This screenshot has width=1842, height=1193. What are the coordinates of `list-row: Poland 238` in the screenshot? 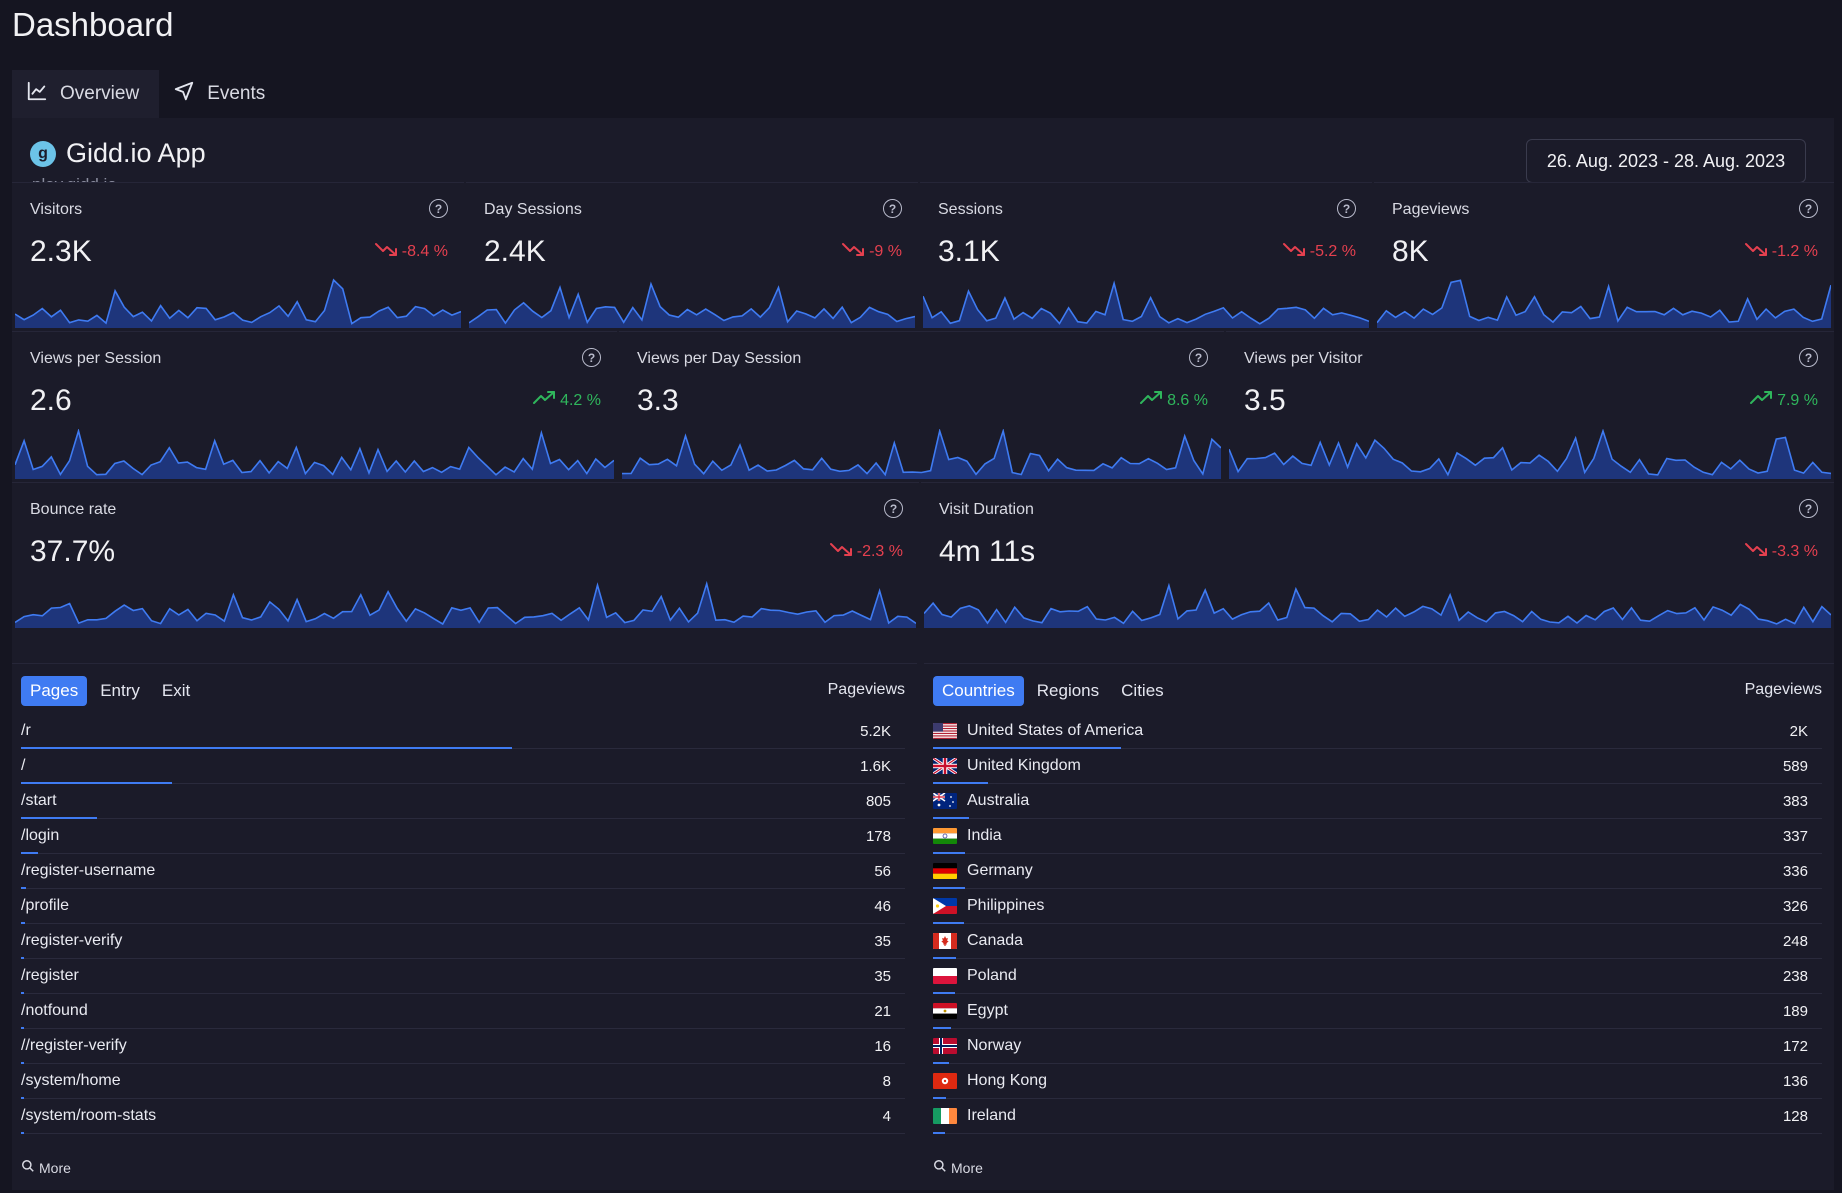 It's located at (1377, 976).